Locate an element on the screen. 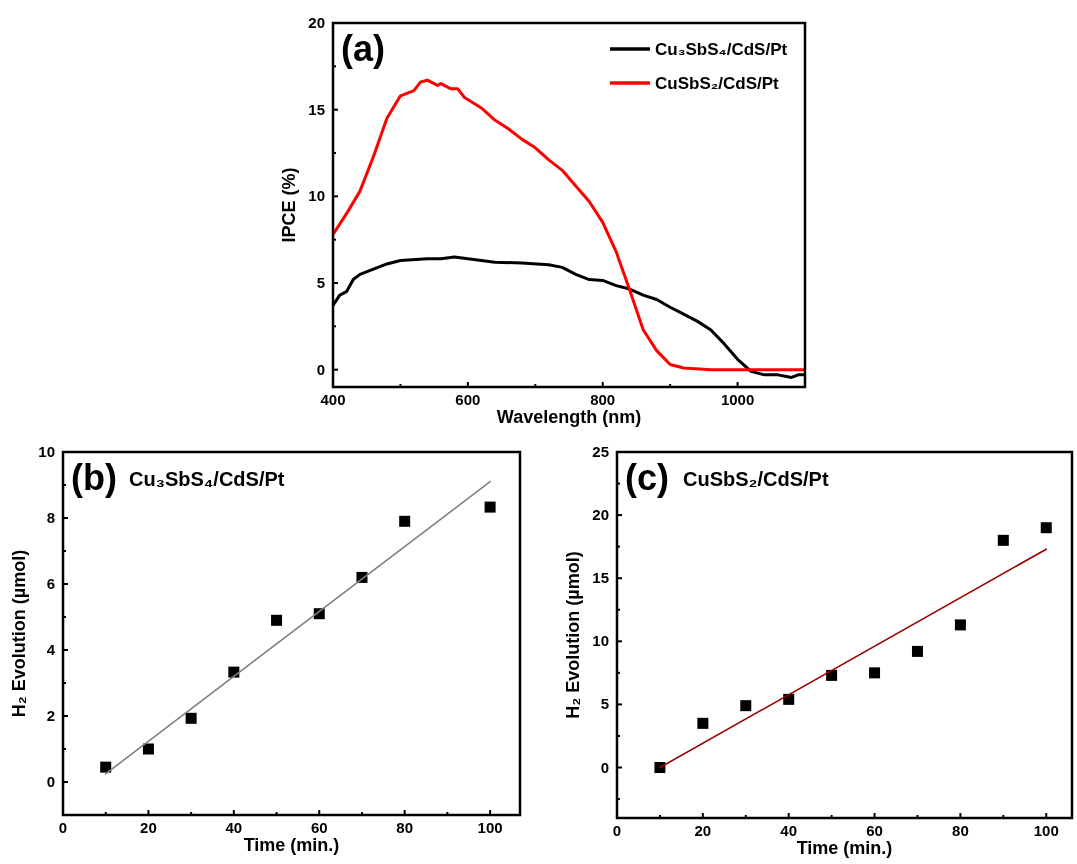  annotation: (b) is located at coordinates (94, 477).